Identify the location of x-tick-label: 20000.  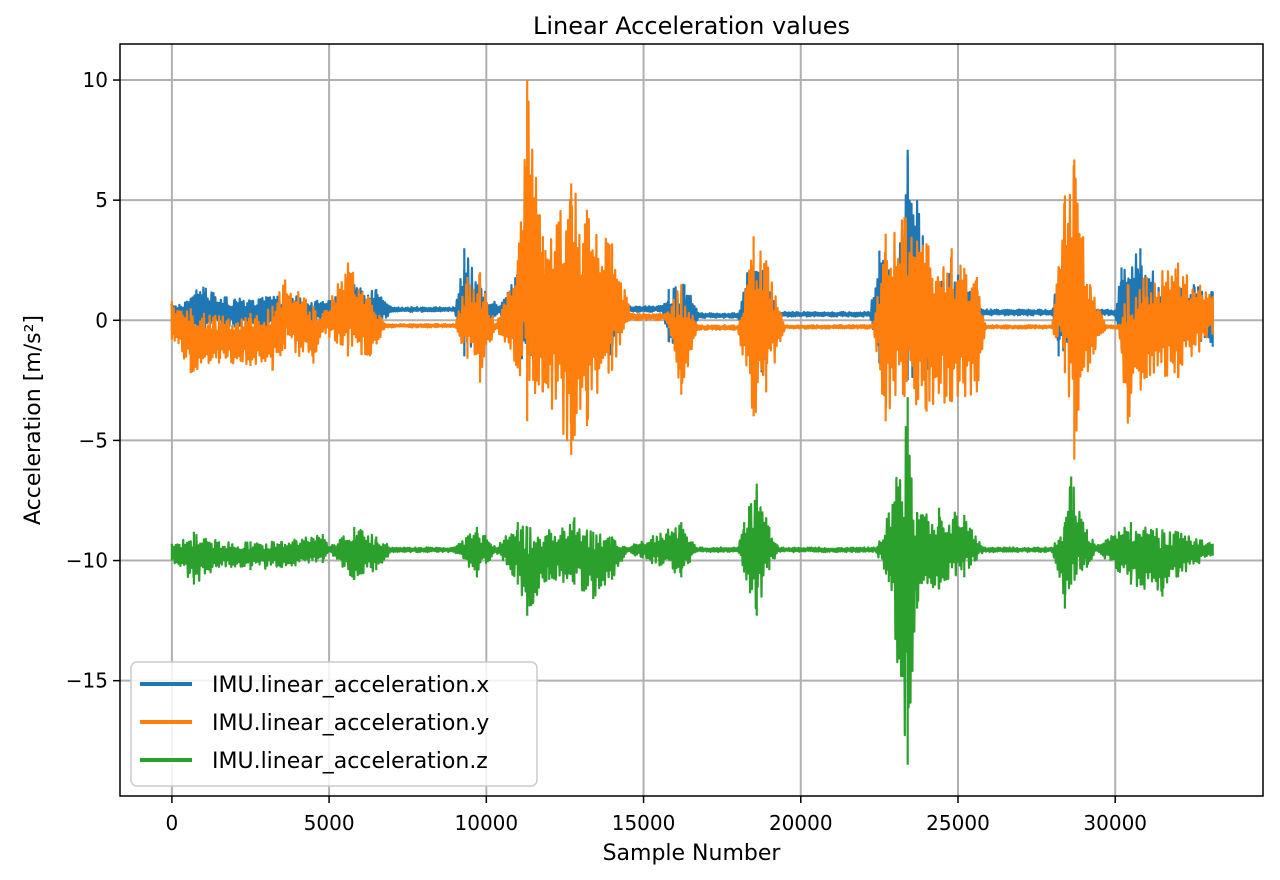
(801, 823).